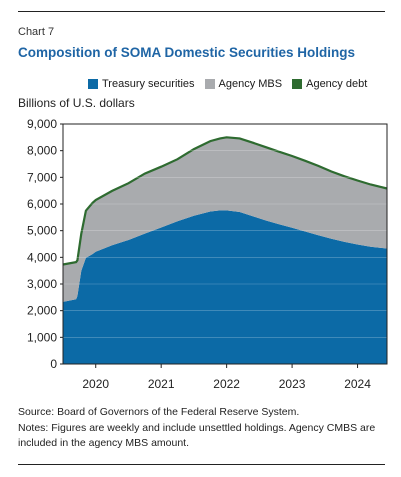 This screenshot has height=477, width=401. I want to click on legend-label-treasury: Treasury securities, so click(148, 84).